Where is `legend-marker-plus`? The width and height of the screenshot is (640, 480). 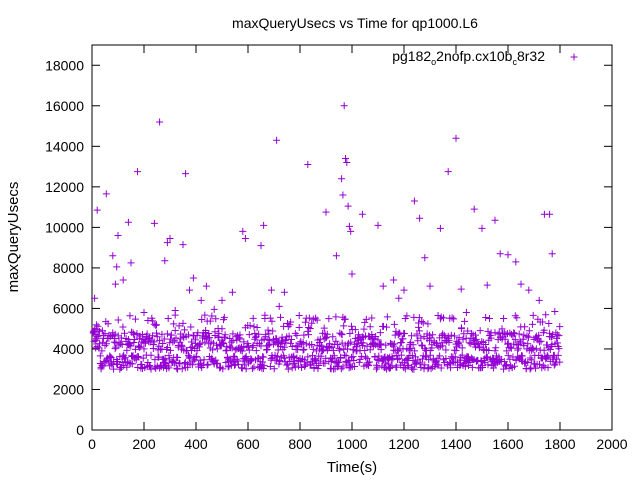
legend-marker-plus is located at coordinates (574, 57).